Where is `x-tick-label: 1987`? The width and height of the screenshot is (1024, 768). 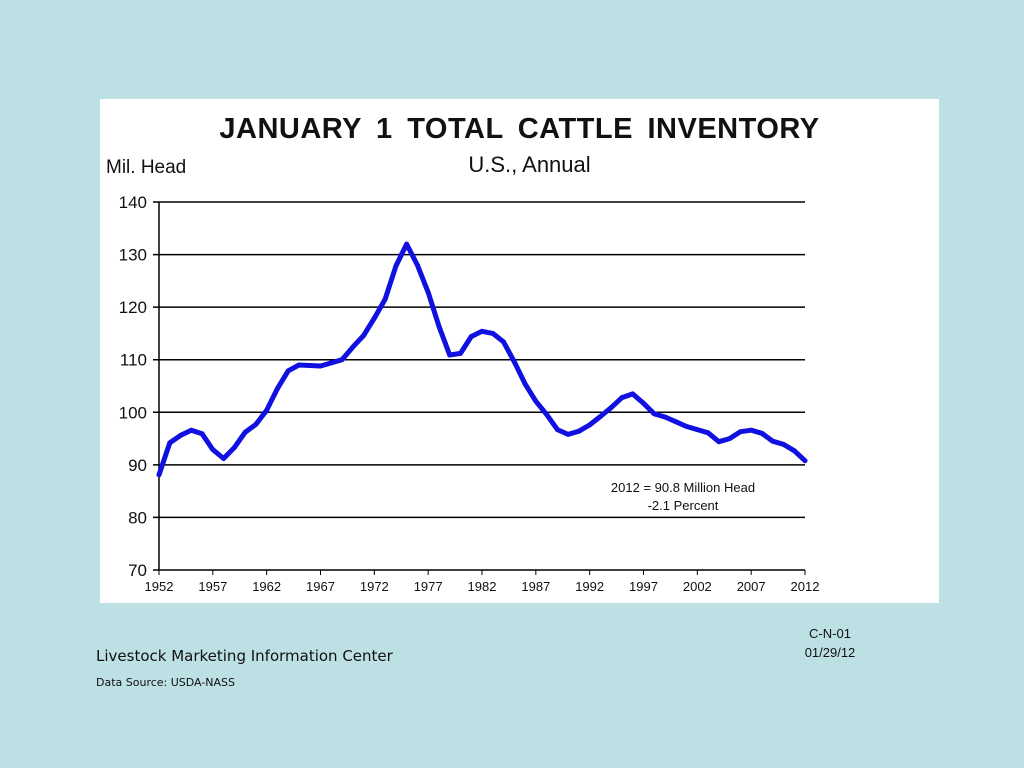 x-tick-label: 1987 is located at coordinates (535, 586).